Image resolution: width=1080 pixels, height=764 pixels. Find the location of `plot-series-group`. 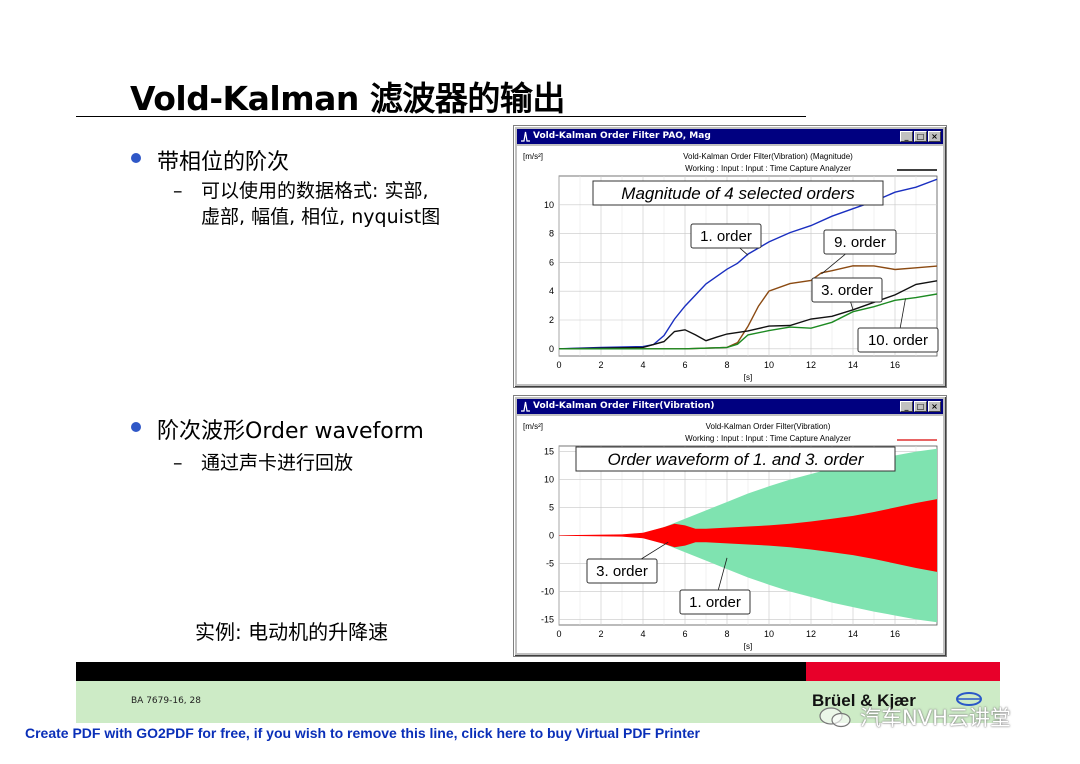

plot-series-group is located at coordinates (748, 535).